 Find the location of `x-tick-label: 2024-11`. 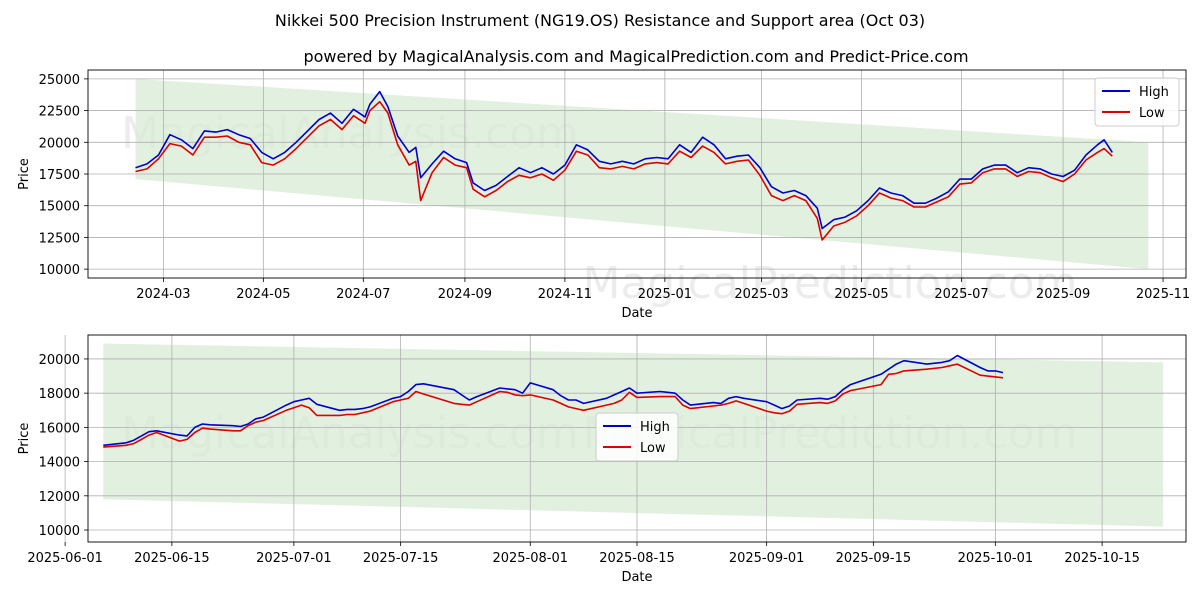

x-tick-label: 2024-11 is located at coordinates (565, 294).